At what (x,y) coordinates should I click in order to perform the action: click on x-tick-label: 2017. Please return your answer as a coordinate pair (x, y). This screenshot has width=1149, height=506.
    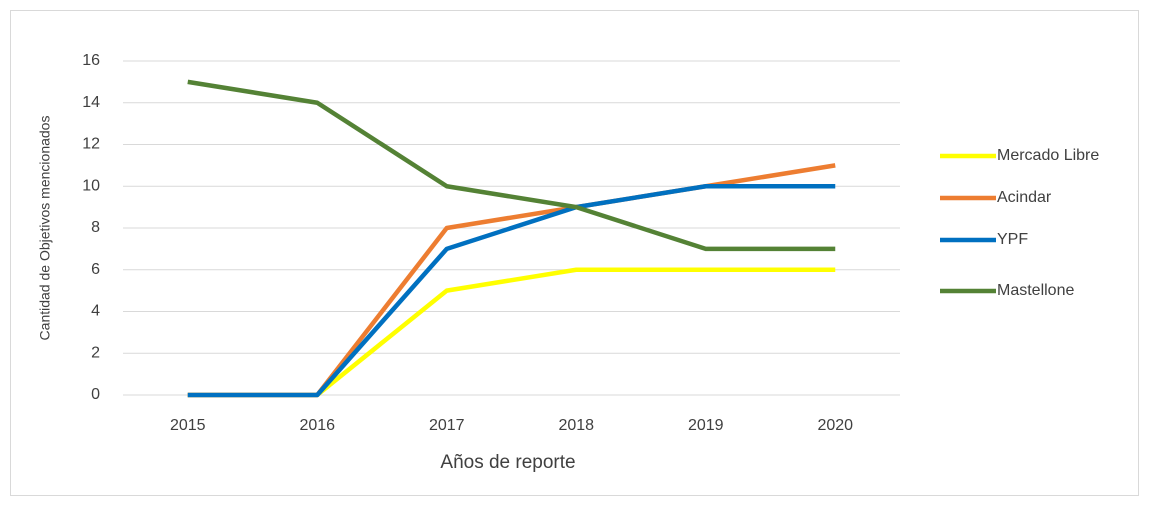
    Looking at the image, I should click on (447, 425).